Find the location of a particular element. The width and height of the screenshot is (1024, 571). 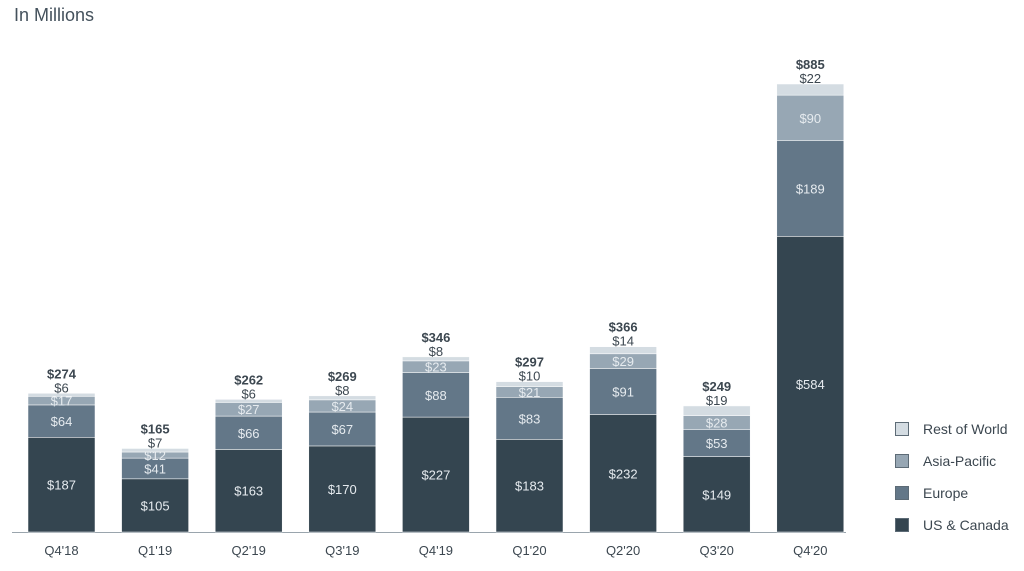

data-label: $584 is located at coordinates (810, 384).